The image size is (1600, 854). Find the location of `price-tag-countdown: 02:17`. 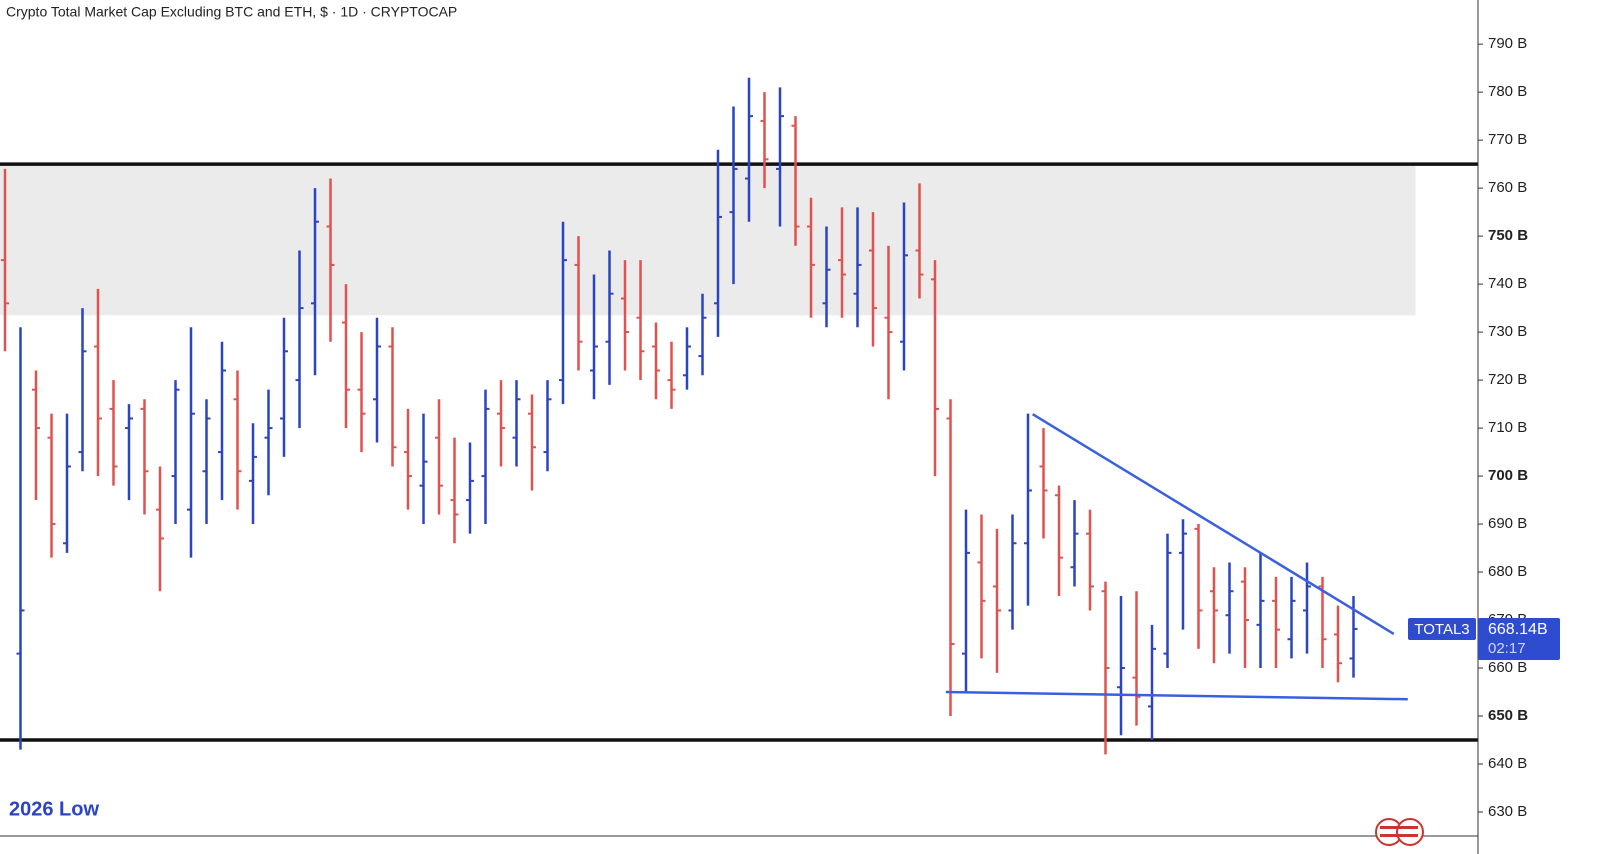

price-tag-countdown: 02:17 is located at coordinates (1507, 648).